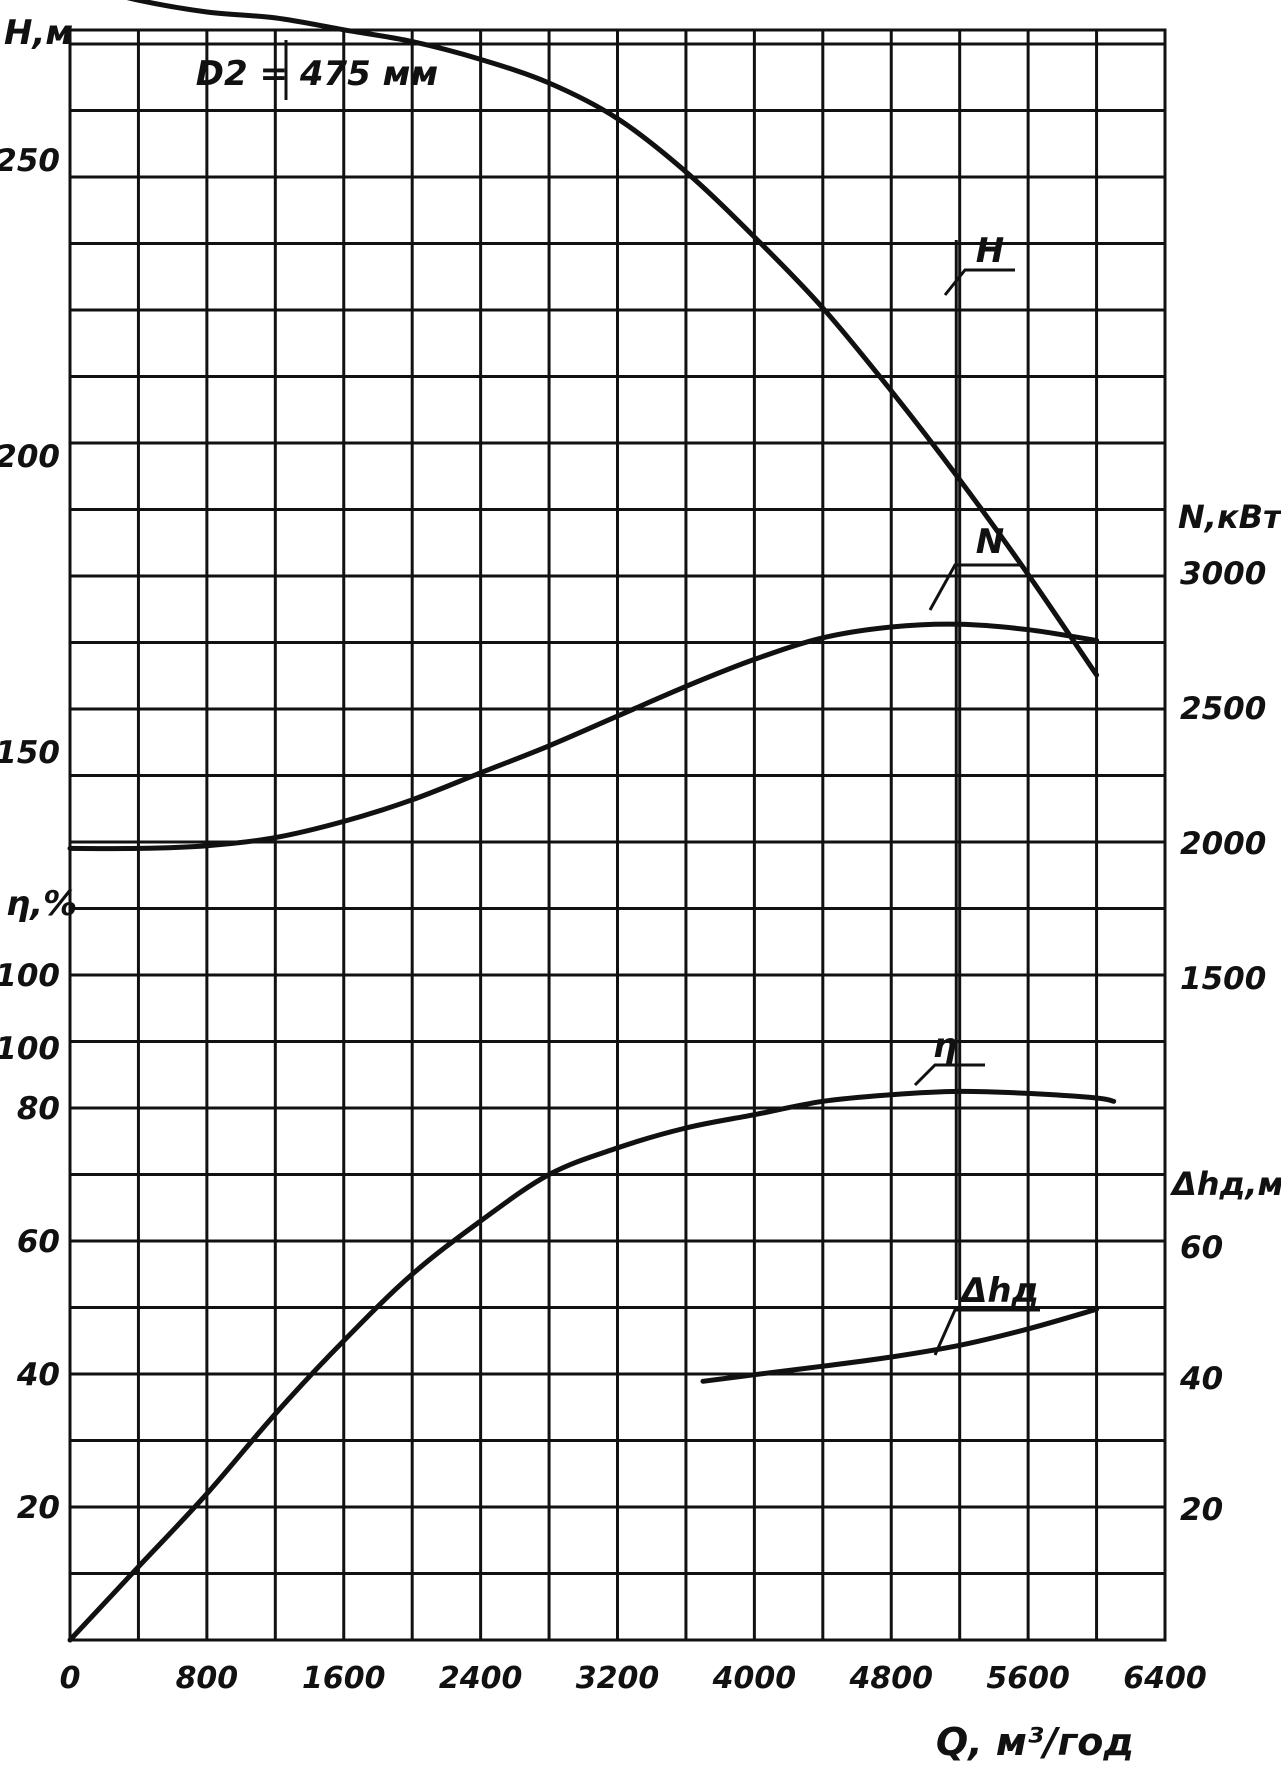 The height and width of the screenshot is (1777, 1281). I want to click on y-tick-label-N: 2000, so click(1223, 844).